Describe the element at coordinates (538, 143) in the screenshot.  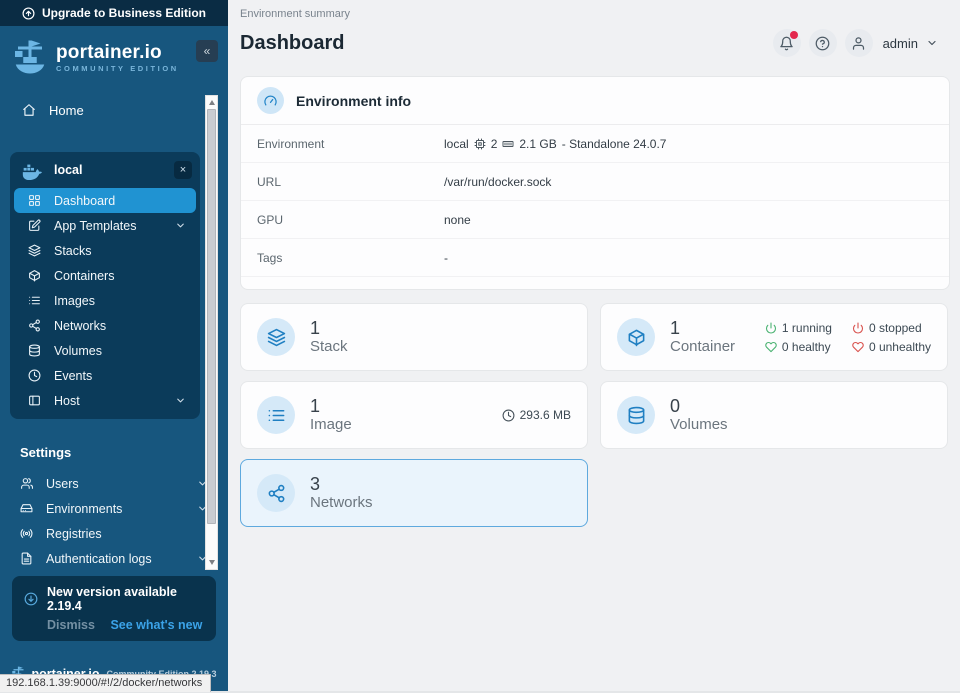
I see `memory-value: 2.1 GB` at that location.